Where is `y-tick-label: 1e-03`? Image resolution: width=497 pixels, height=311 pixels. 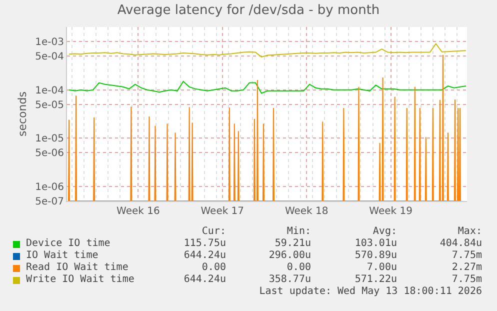 y-tick-label: 1e-03 is located at coordinates (49, 42).